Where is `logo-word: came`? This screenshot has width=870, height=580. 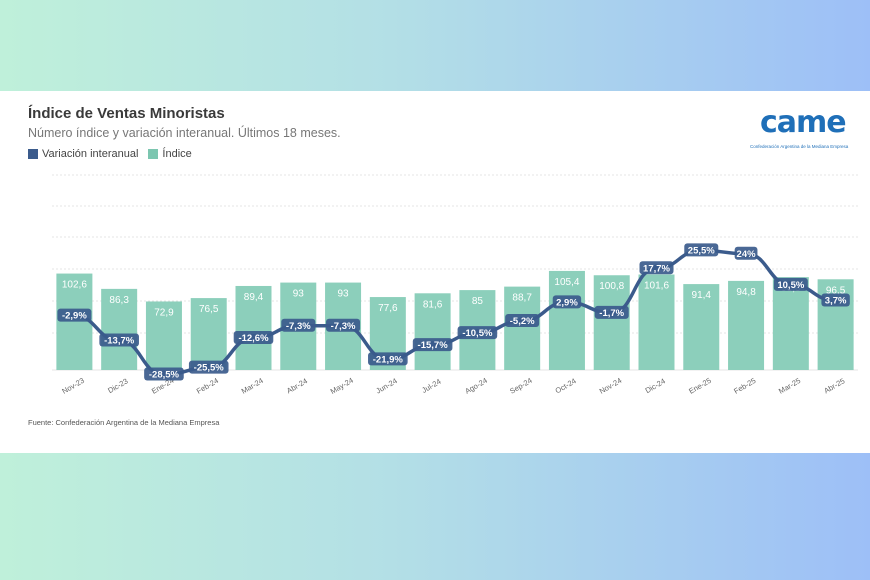 logo-word: came is located at coordinates (803, 122).